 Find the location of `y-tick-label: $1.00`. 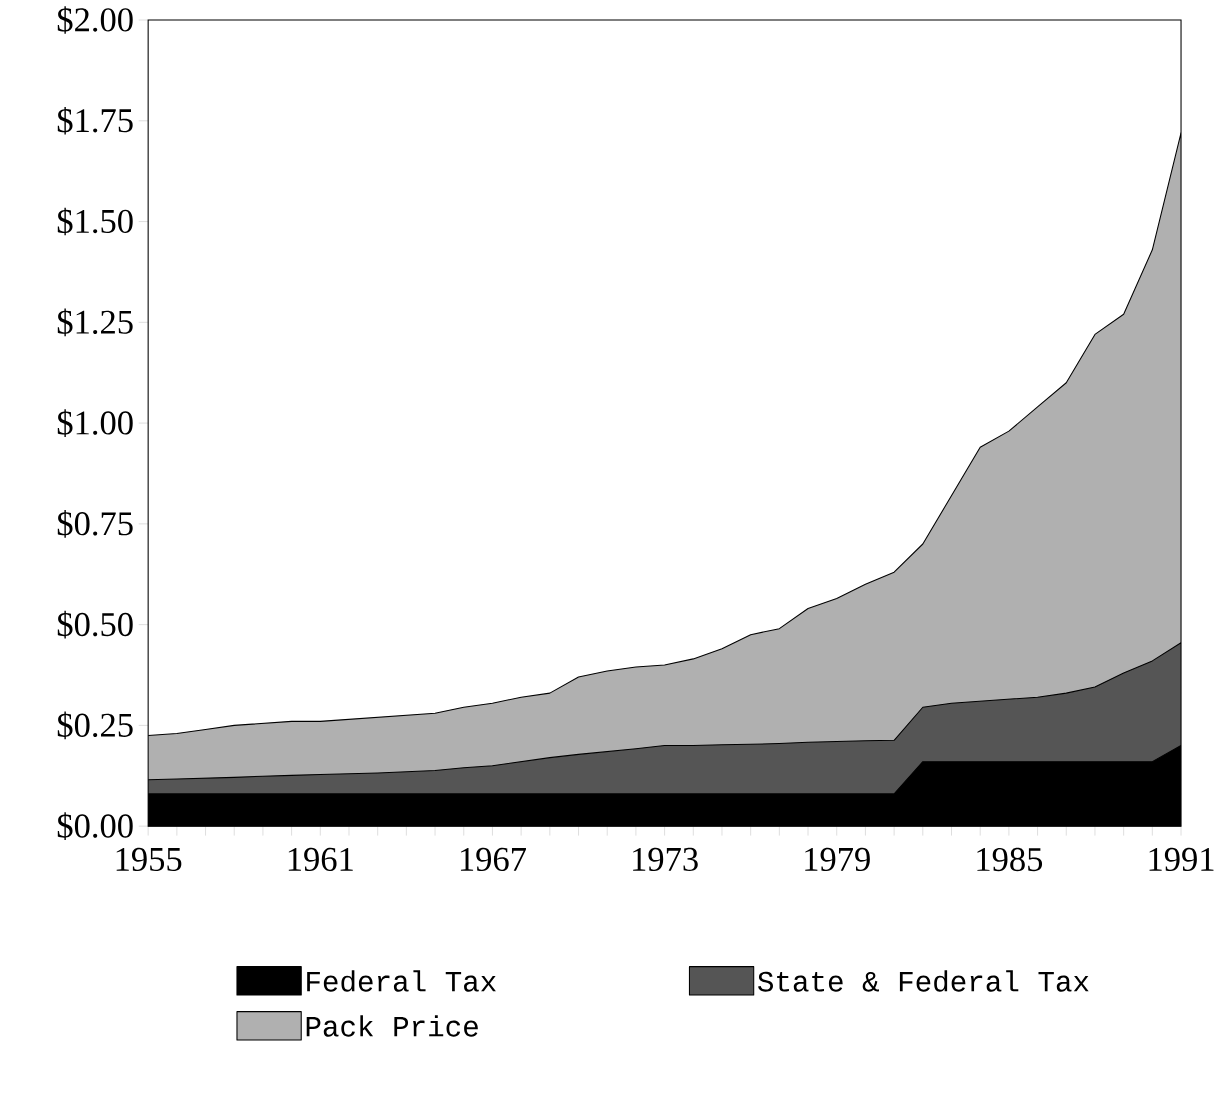

y-tick-label: $1.00 is located at coordinates (95, 423).